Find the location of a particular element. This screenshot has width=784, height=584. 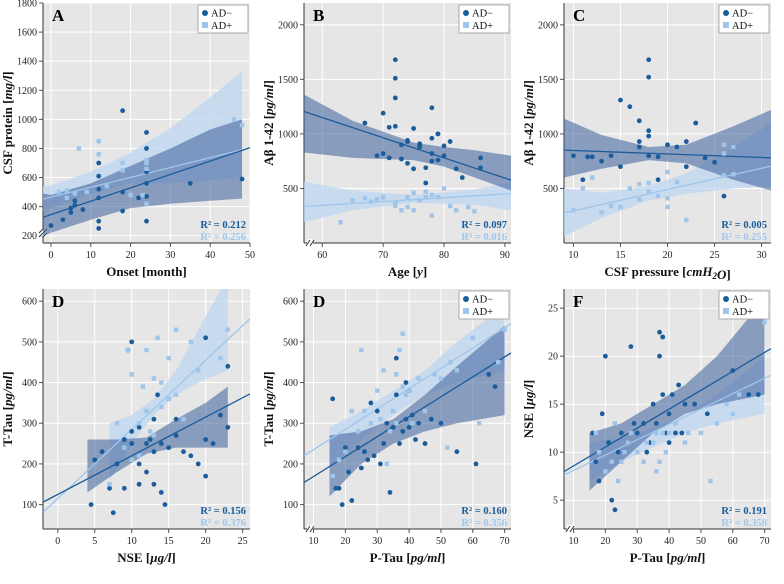

y-tick-label: 1000 is located at coordinates (548, 134).